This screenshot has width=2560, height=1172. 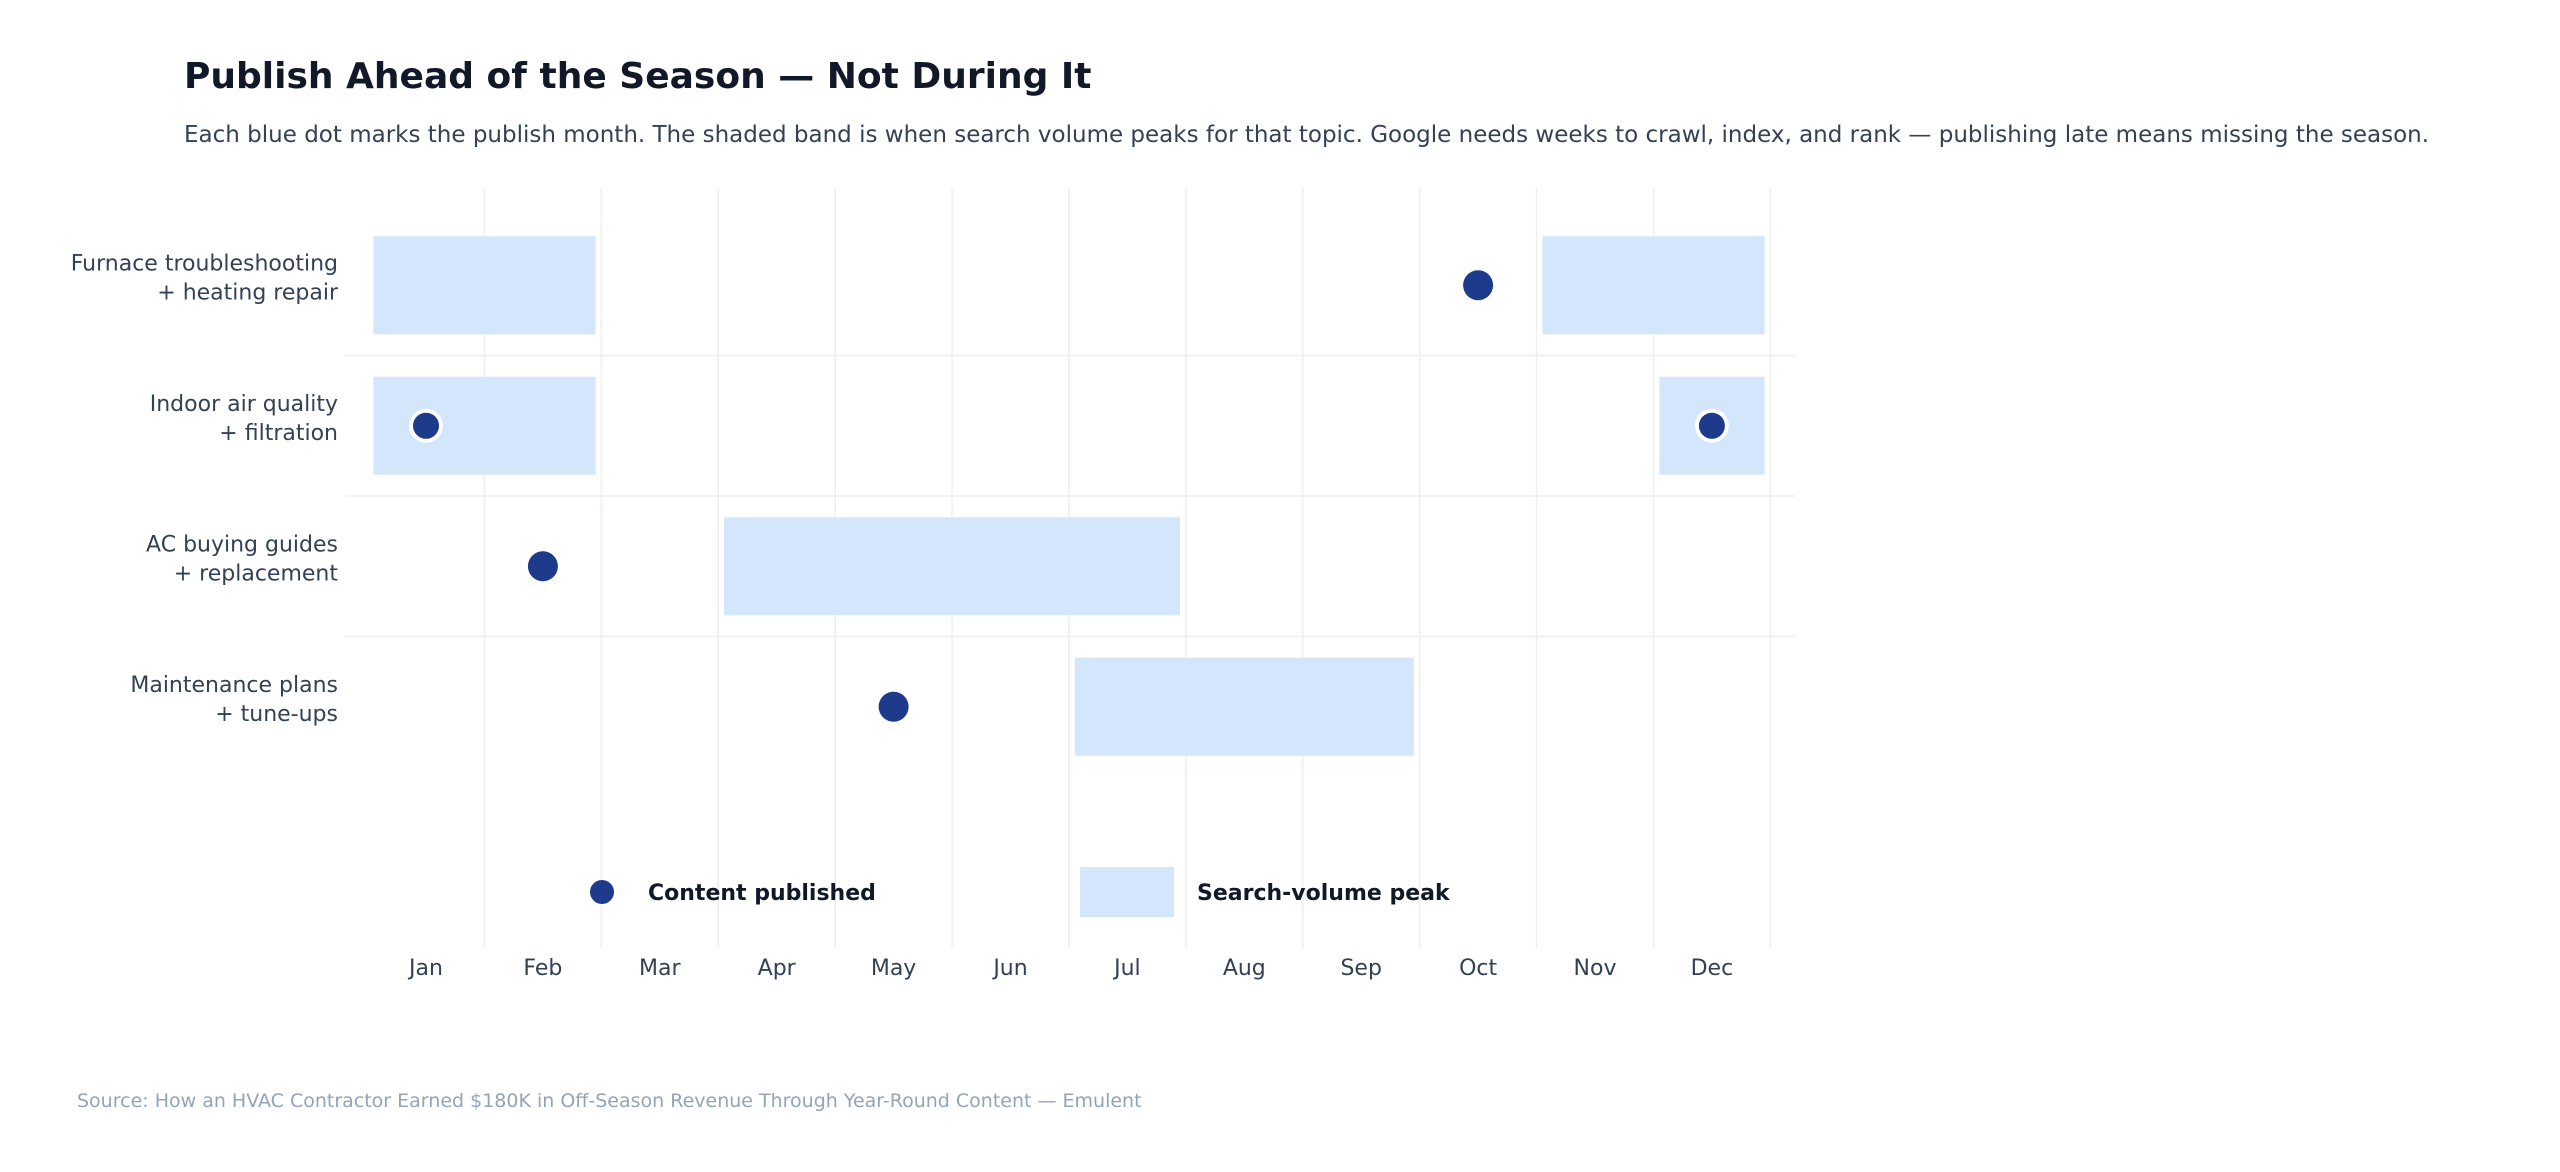 What do you see at coordinates (234, 700) in the screenshot?
I see `row-label: Maintenance plans + tune-ups` at bounding box center [234, 700].